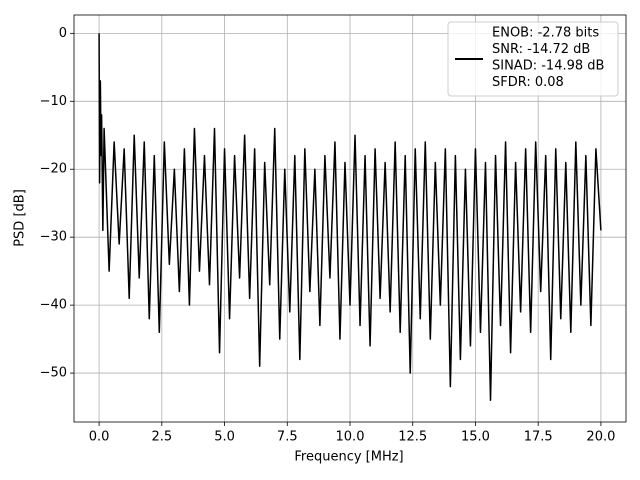 This screenshot has height=480, width=640. I want to click on x-tick-label: 0.0, so click(99, 437).